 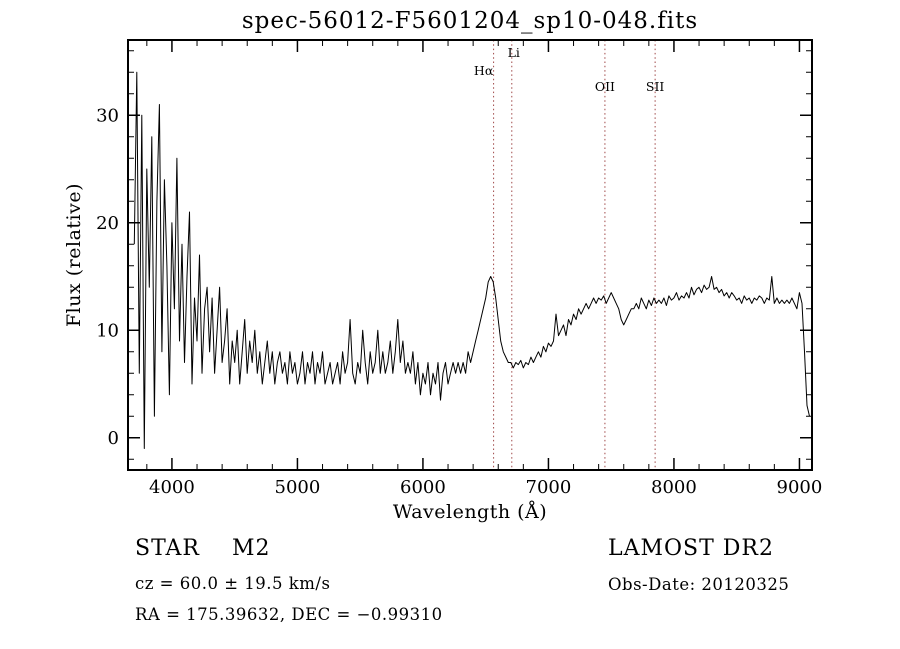 What do you see at coordinates (107, 115) in the screenshot?
I see `y-tick-label: 30` at bounding box center [107, 115].